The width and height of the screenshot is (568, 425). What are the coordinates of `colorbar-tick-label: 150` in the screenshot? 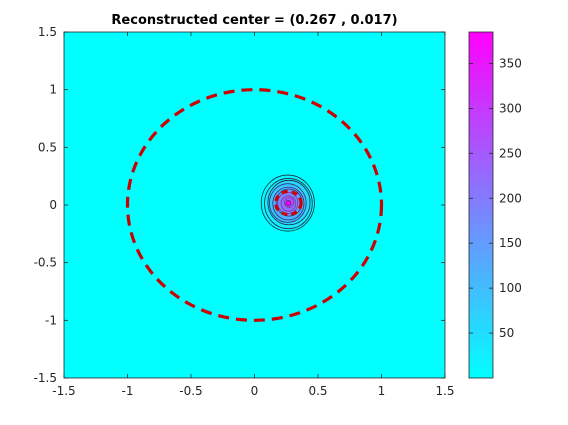 It's located at (510, 243).